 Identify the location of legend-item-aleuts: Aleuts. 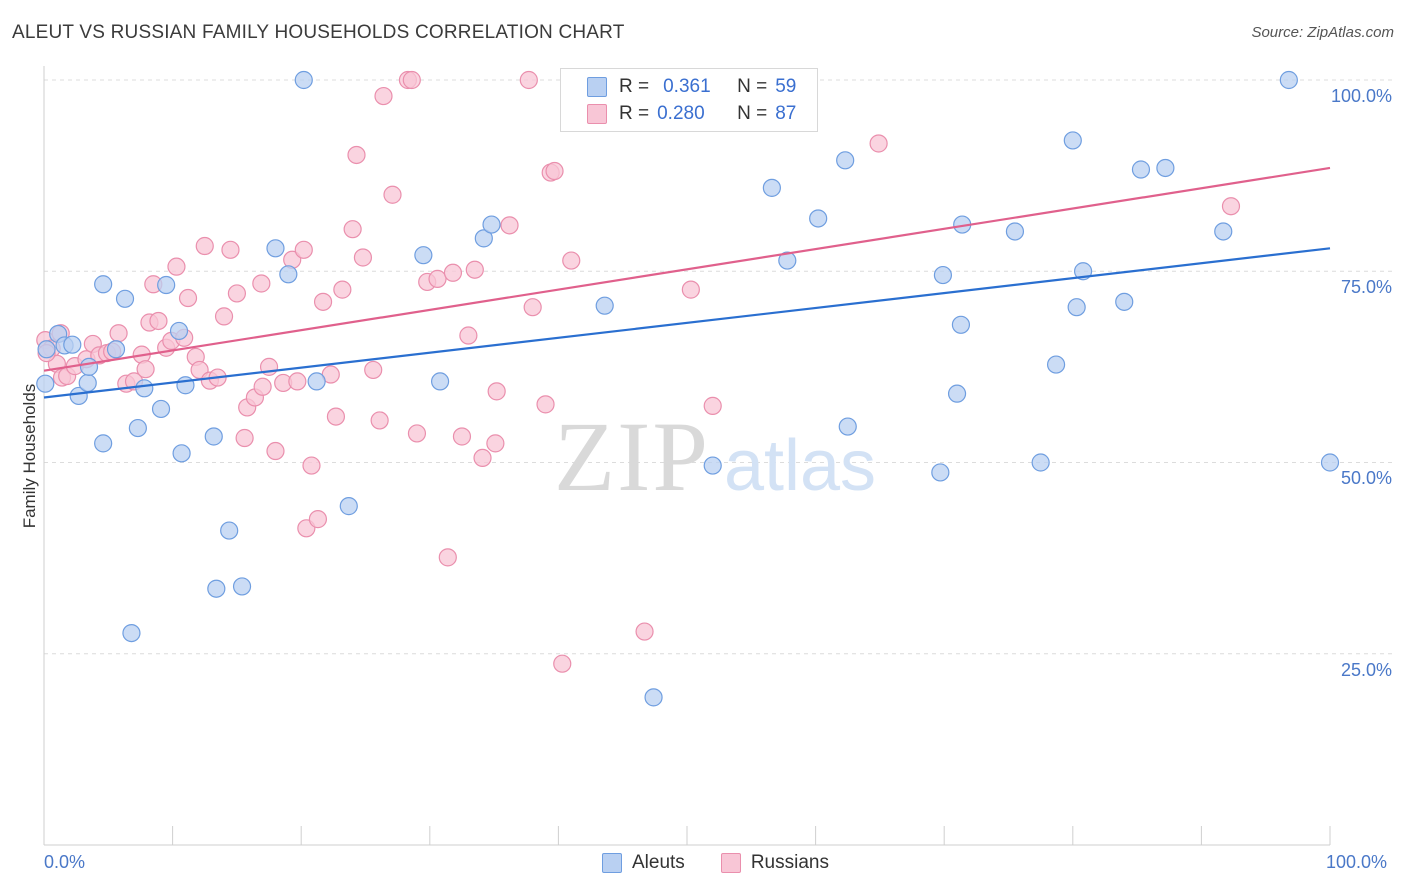
(643, 863).